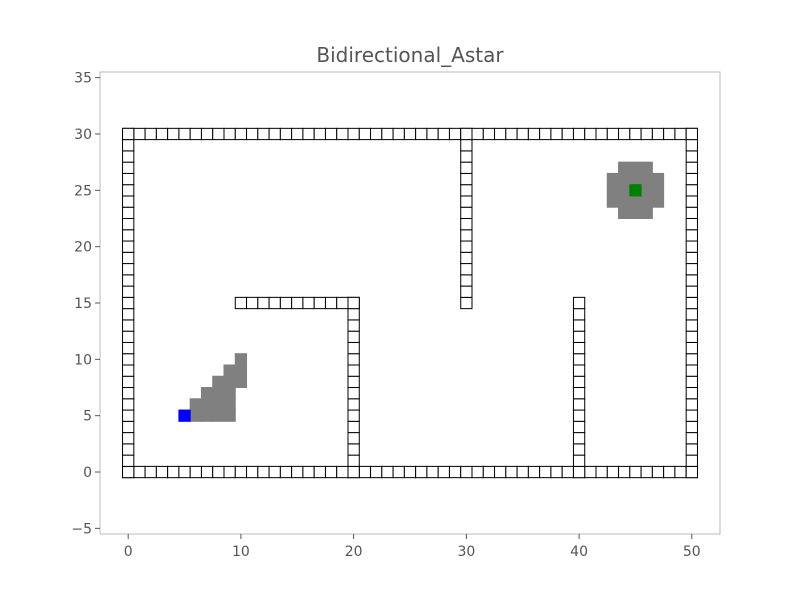 This screenshot has width=800, height=600. Describe the element at coordinates (83, 191) in the screenshot. I see `y-tick-label: 25` at that location.